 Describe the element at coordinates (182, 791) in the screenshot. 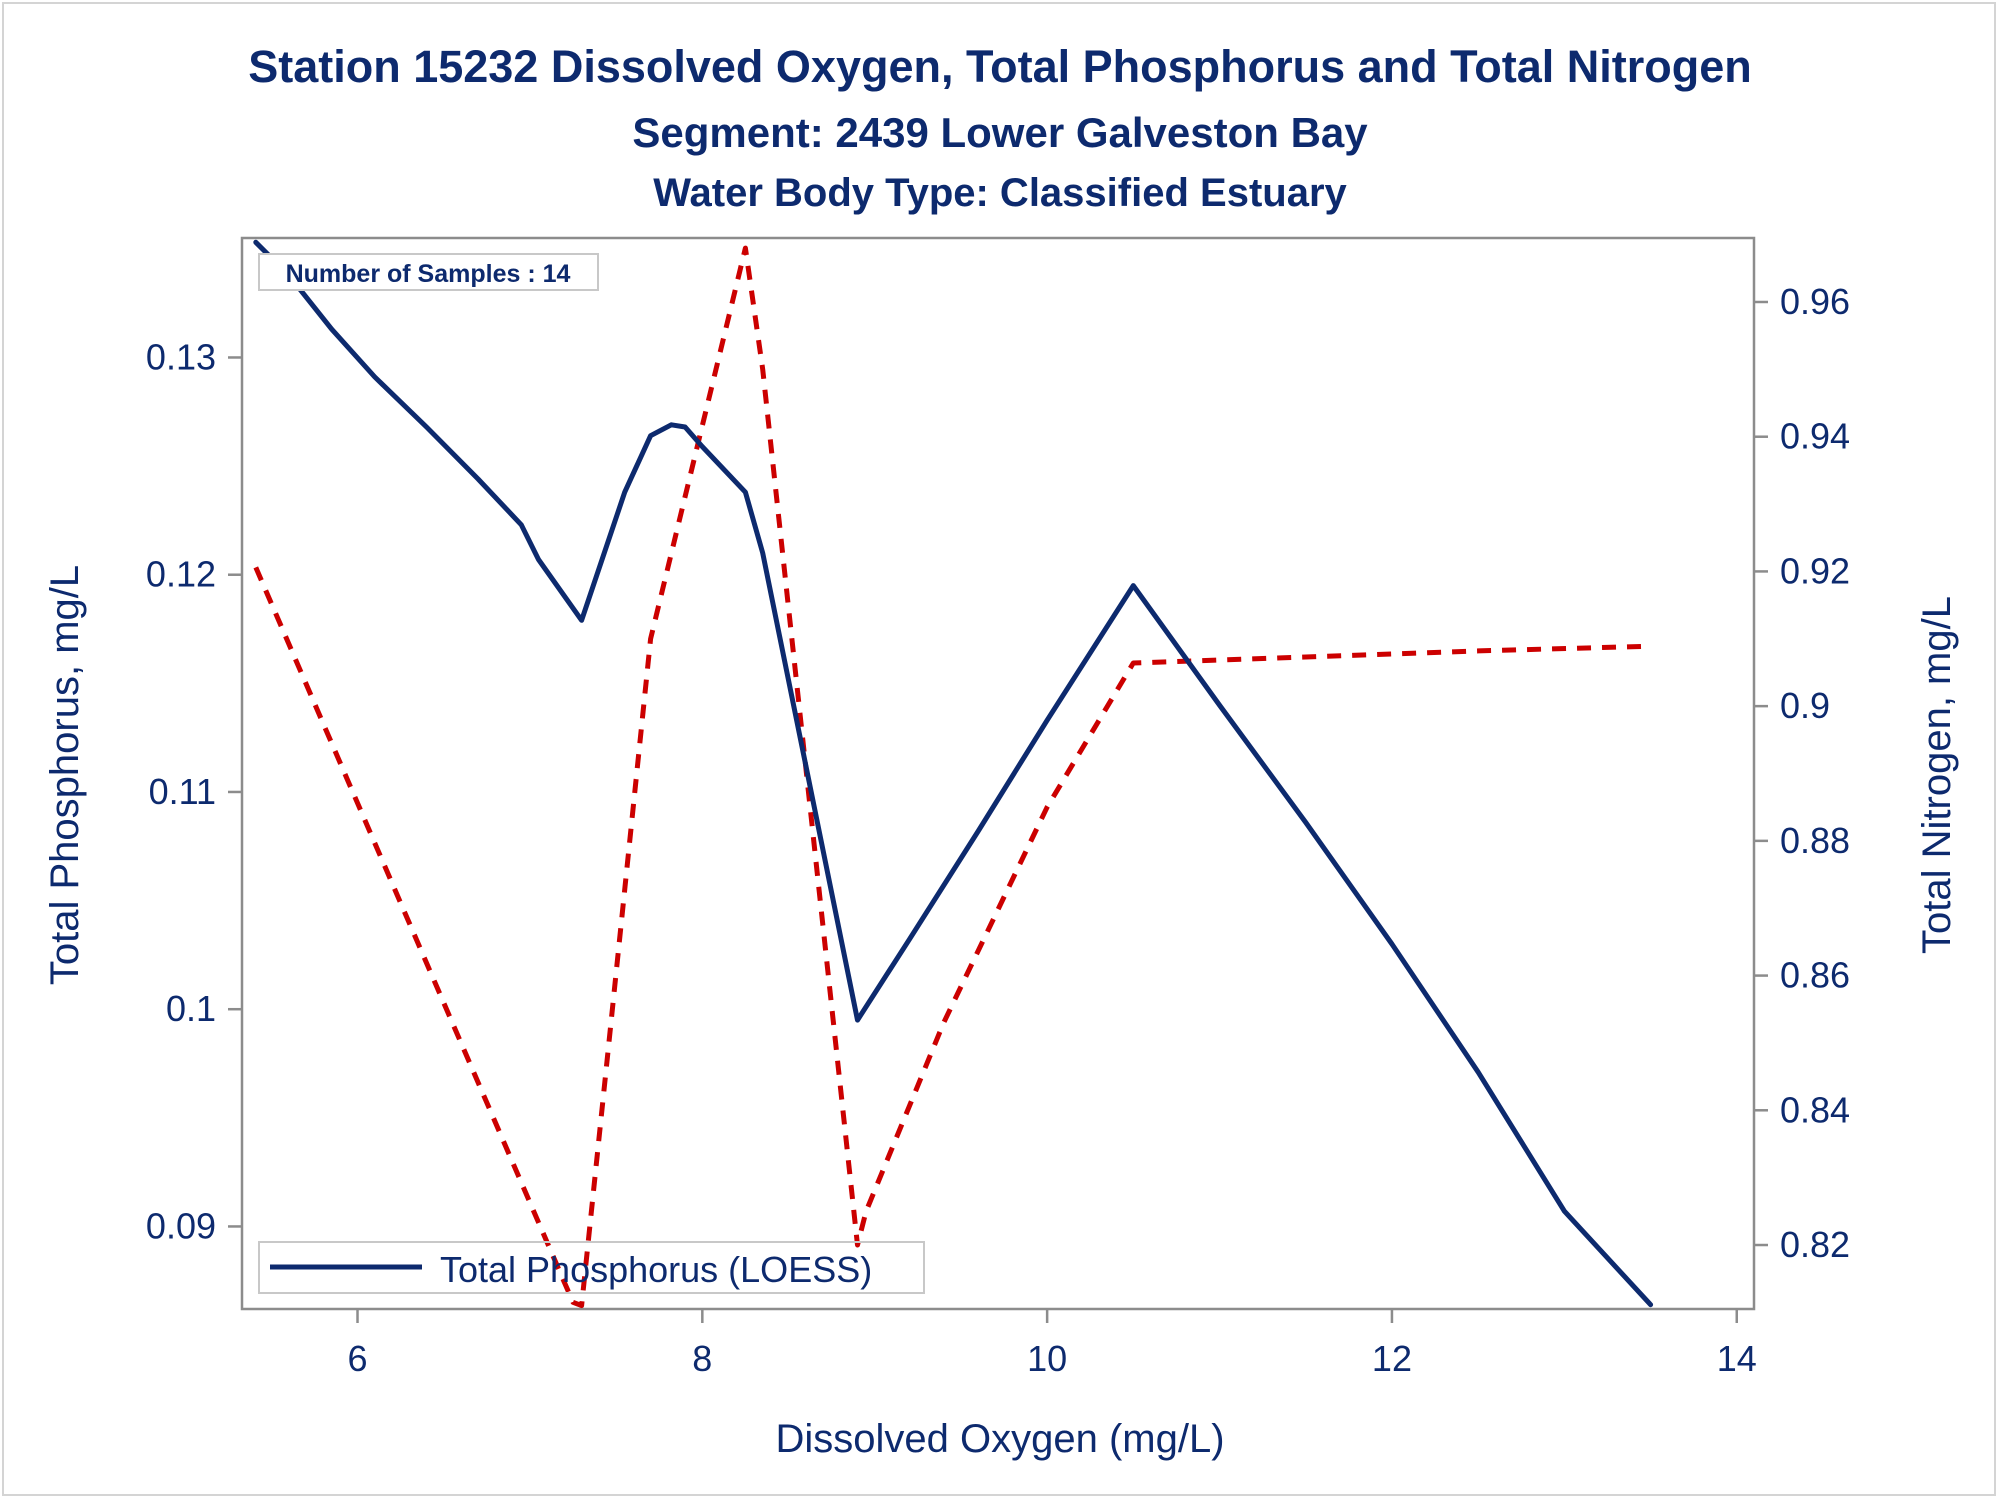

I see `y-tick-label-0-11: 0.11` at that location.